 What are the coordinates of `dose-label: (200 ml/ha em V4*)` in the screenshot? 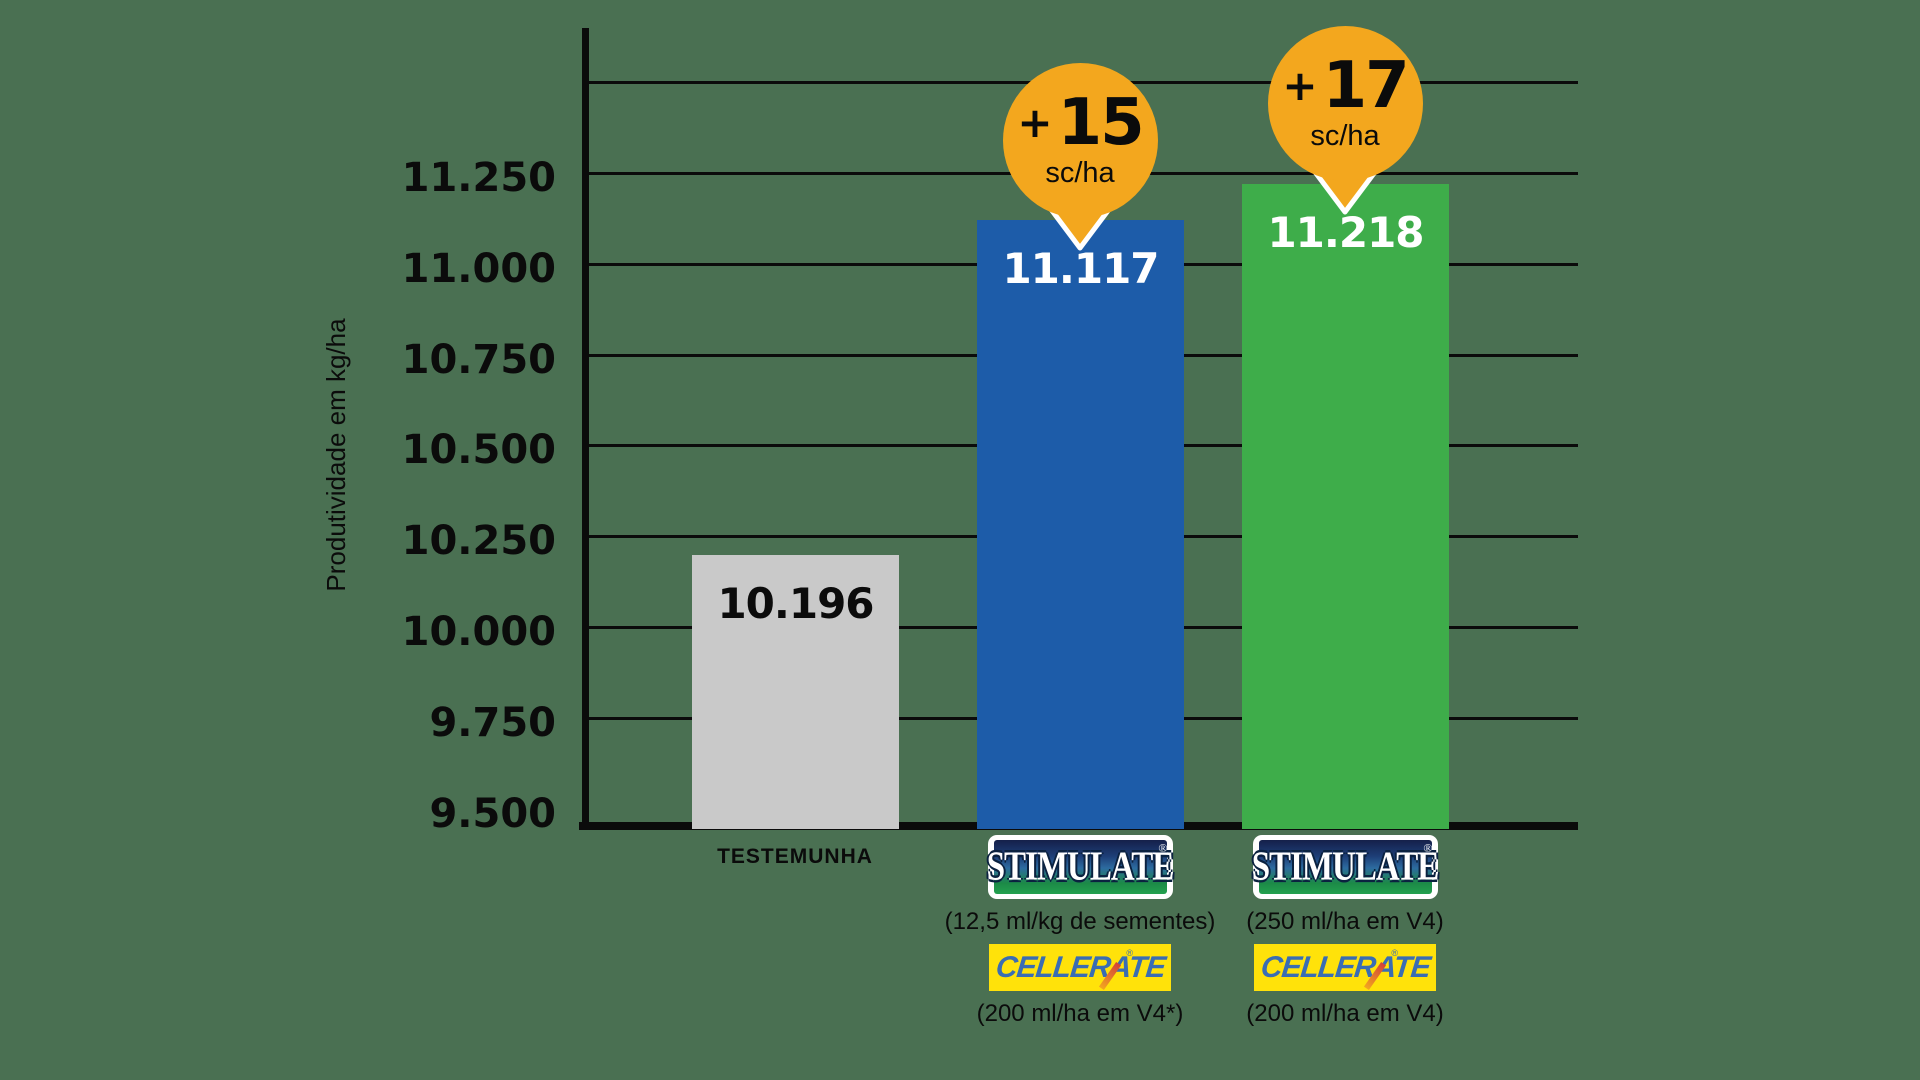 It's located at (1080, 1013).